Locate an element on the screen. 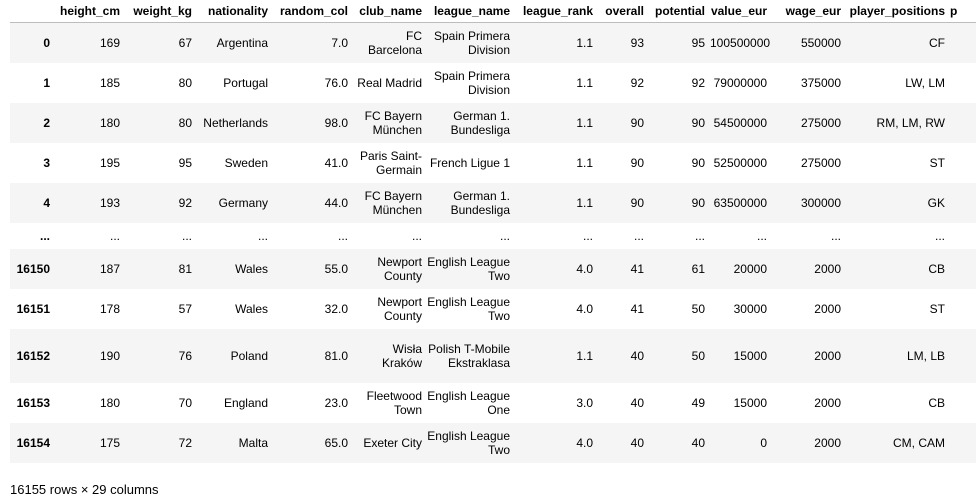 This screenshot has height=499, width=976. table-cell: 80 is located at coordinates (185, 123).